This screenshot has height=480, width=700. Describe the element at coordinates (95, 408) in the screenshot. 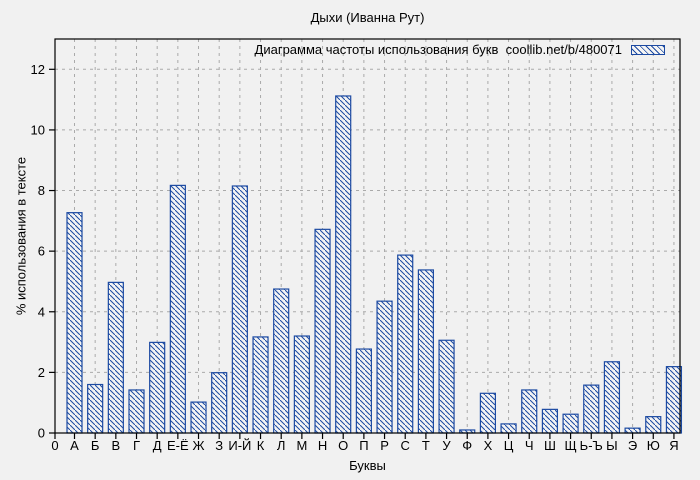

I see `bar-Б` at that location.